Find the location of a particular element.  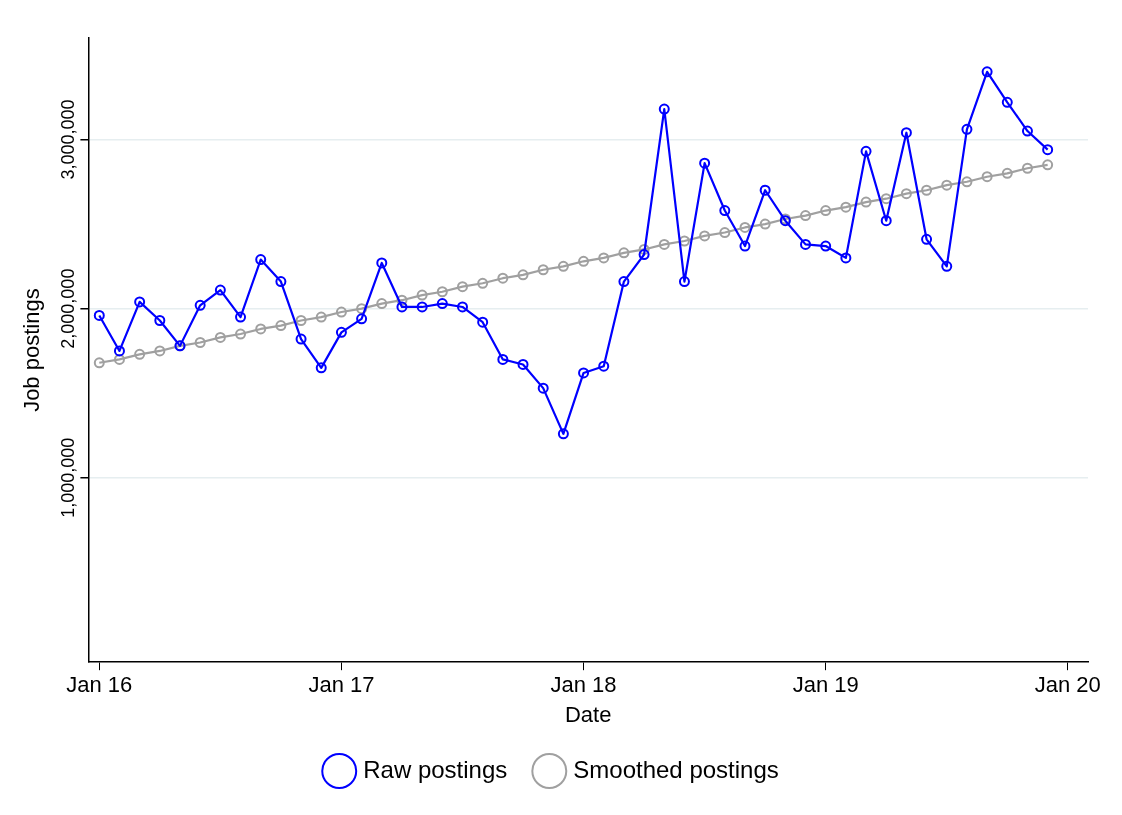

x-tick-label: Jan 17 is located at coordinates (341, 685).